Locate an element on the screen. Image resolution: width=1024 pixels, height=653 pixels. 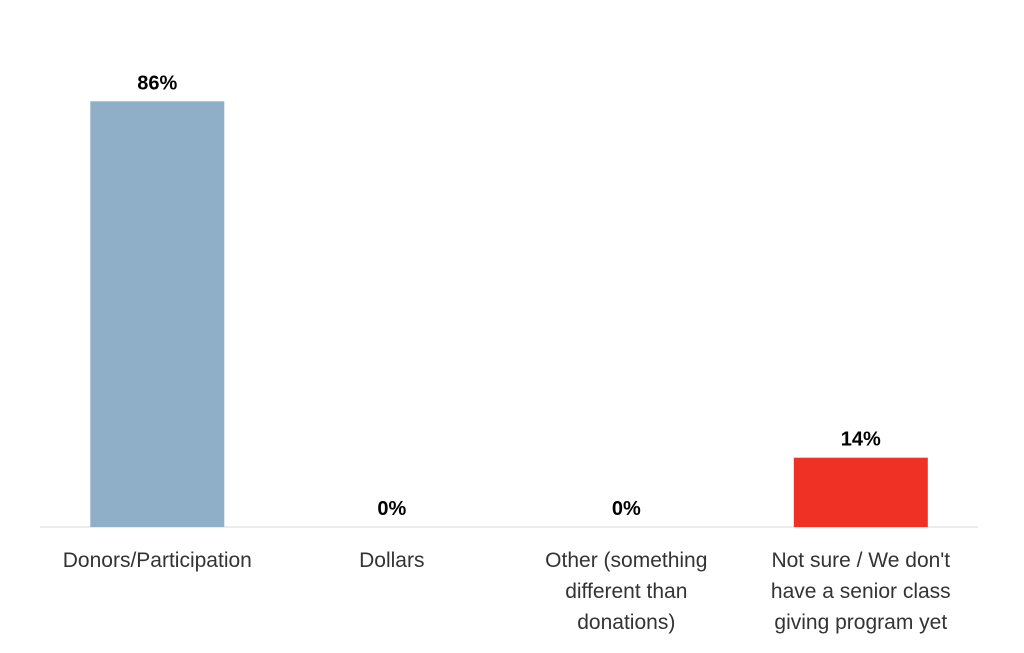
category-label-1-line-0: Dollars is located at coordinates (391, 560).